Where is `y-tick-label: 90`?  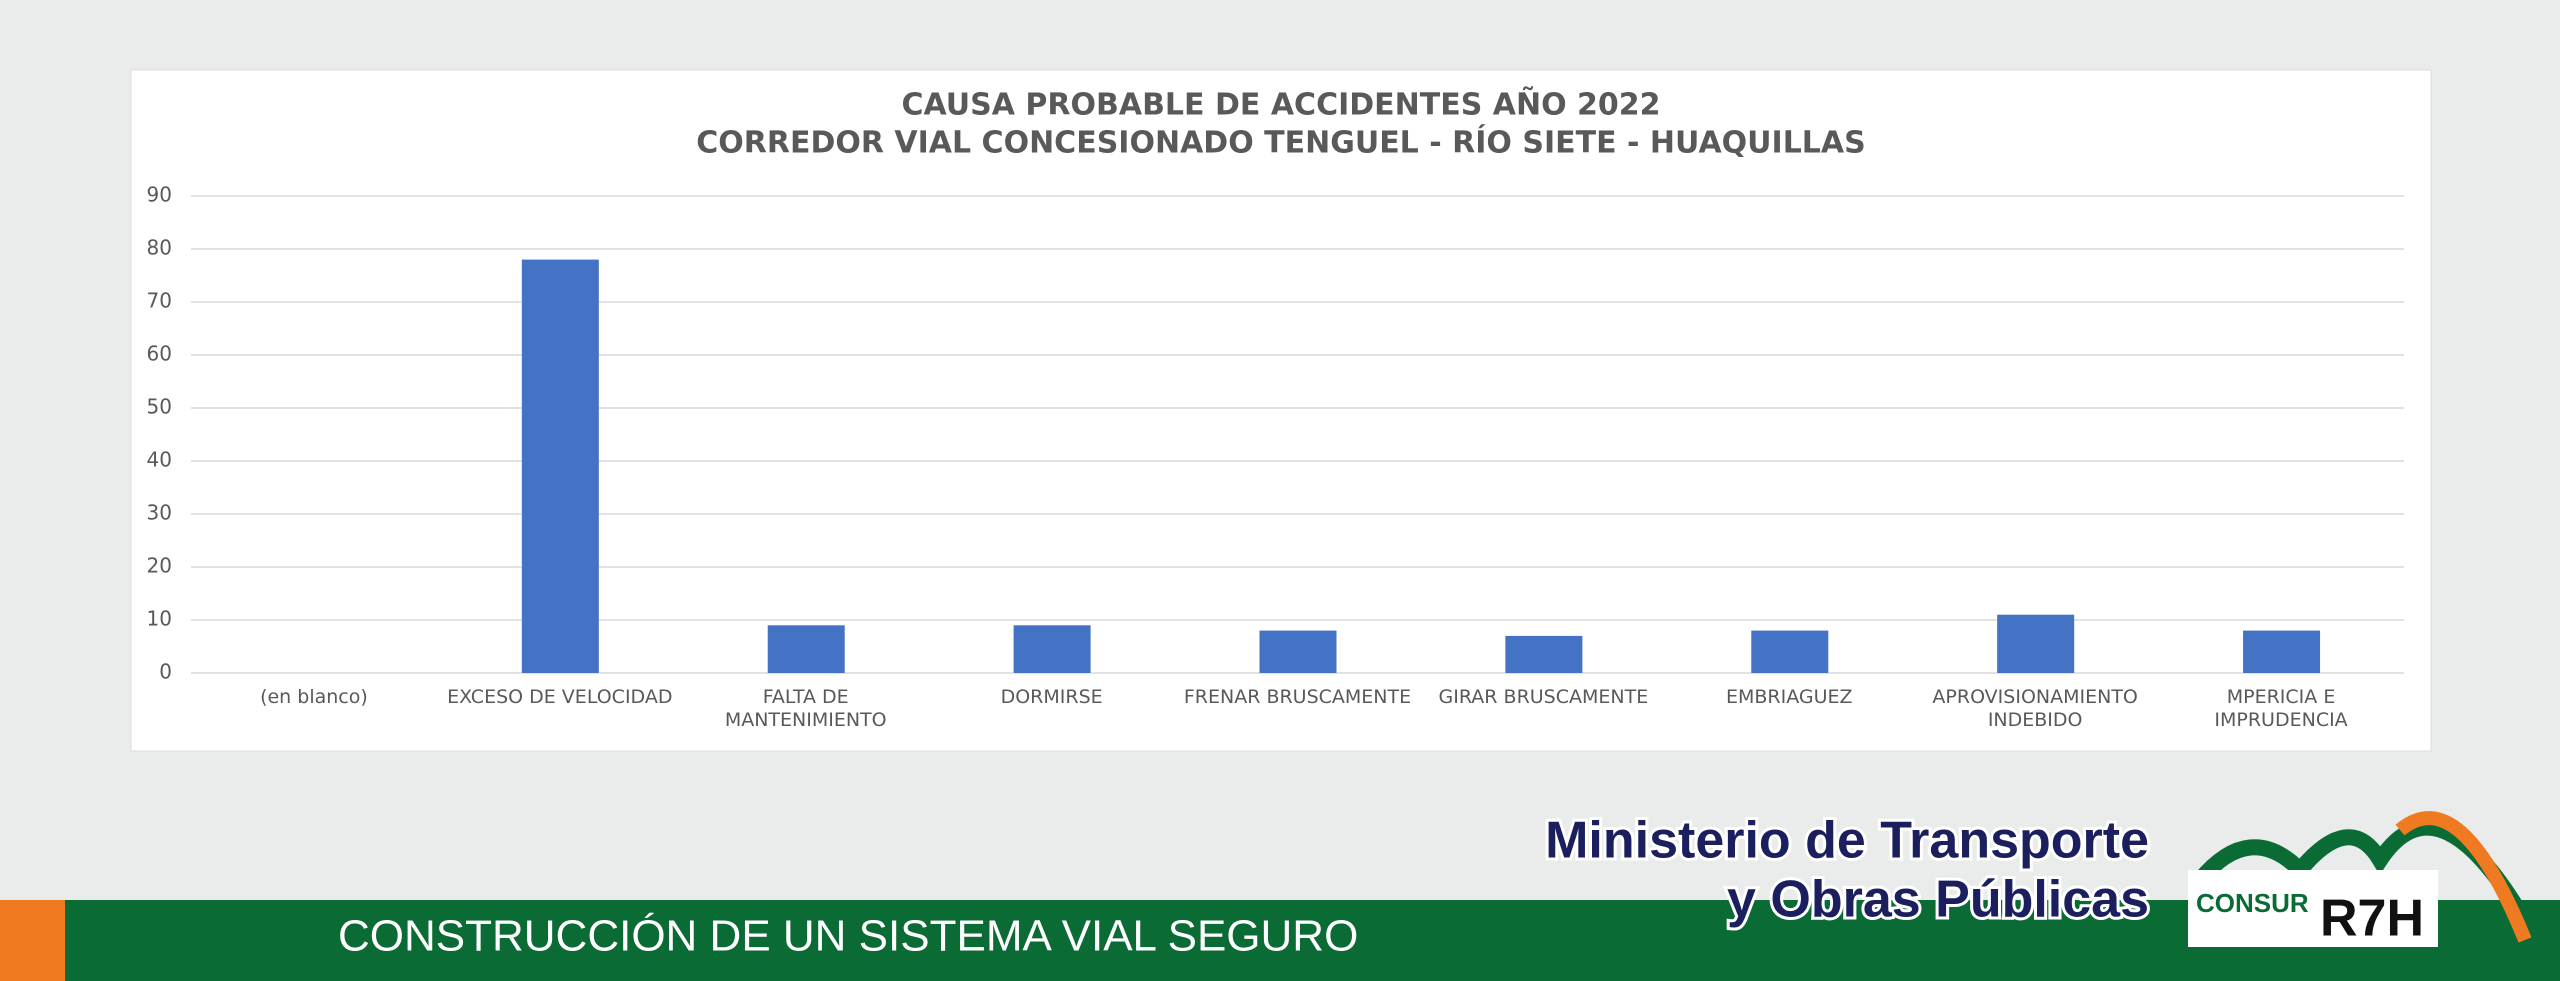
y-tick-label: 90 is located at coordinates (159, 195).